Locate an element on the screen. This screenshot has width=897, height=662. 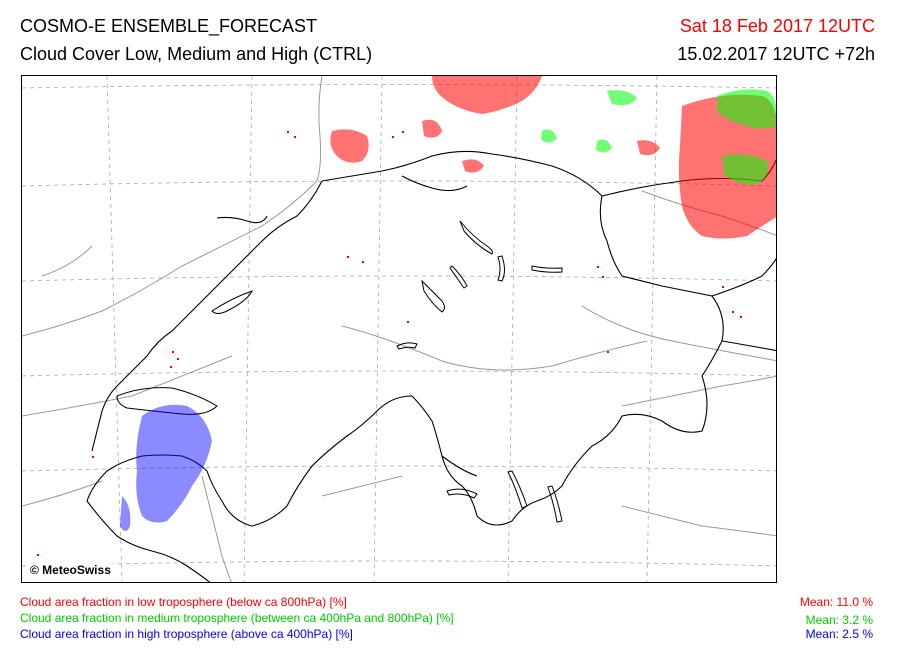
medium-cloud-field is located at coordinates (658, 137).